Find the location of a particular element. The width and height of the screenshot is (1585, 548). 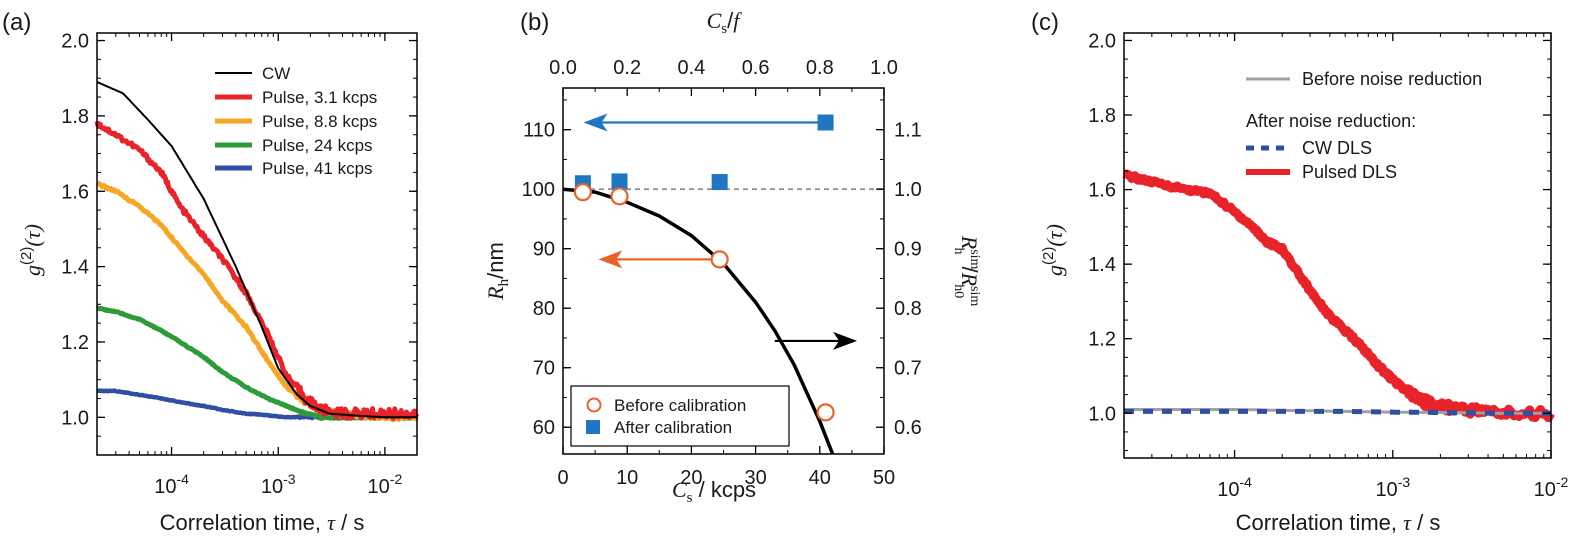

series-line-cw is located at coordinates (256, 250).